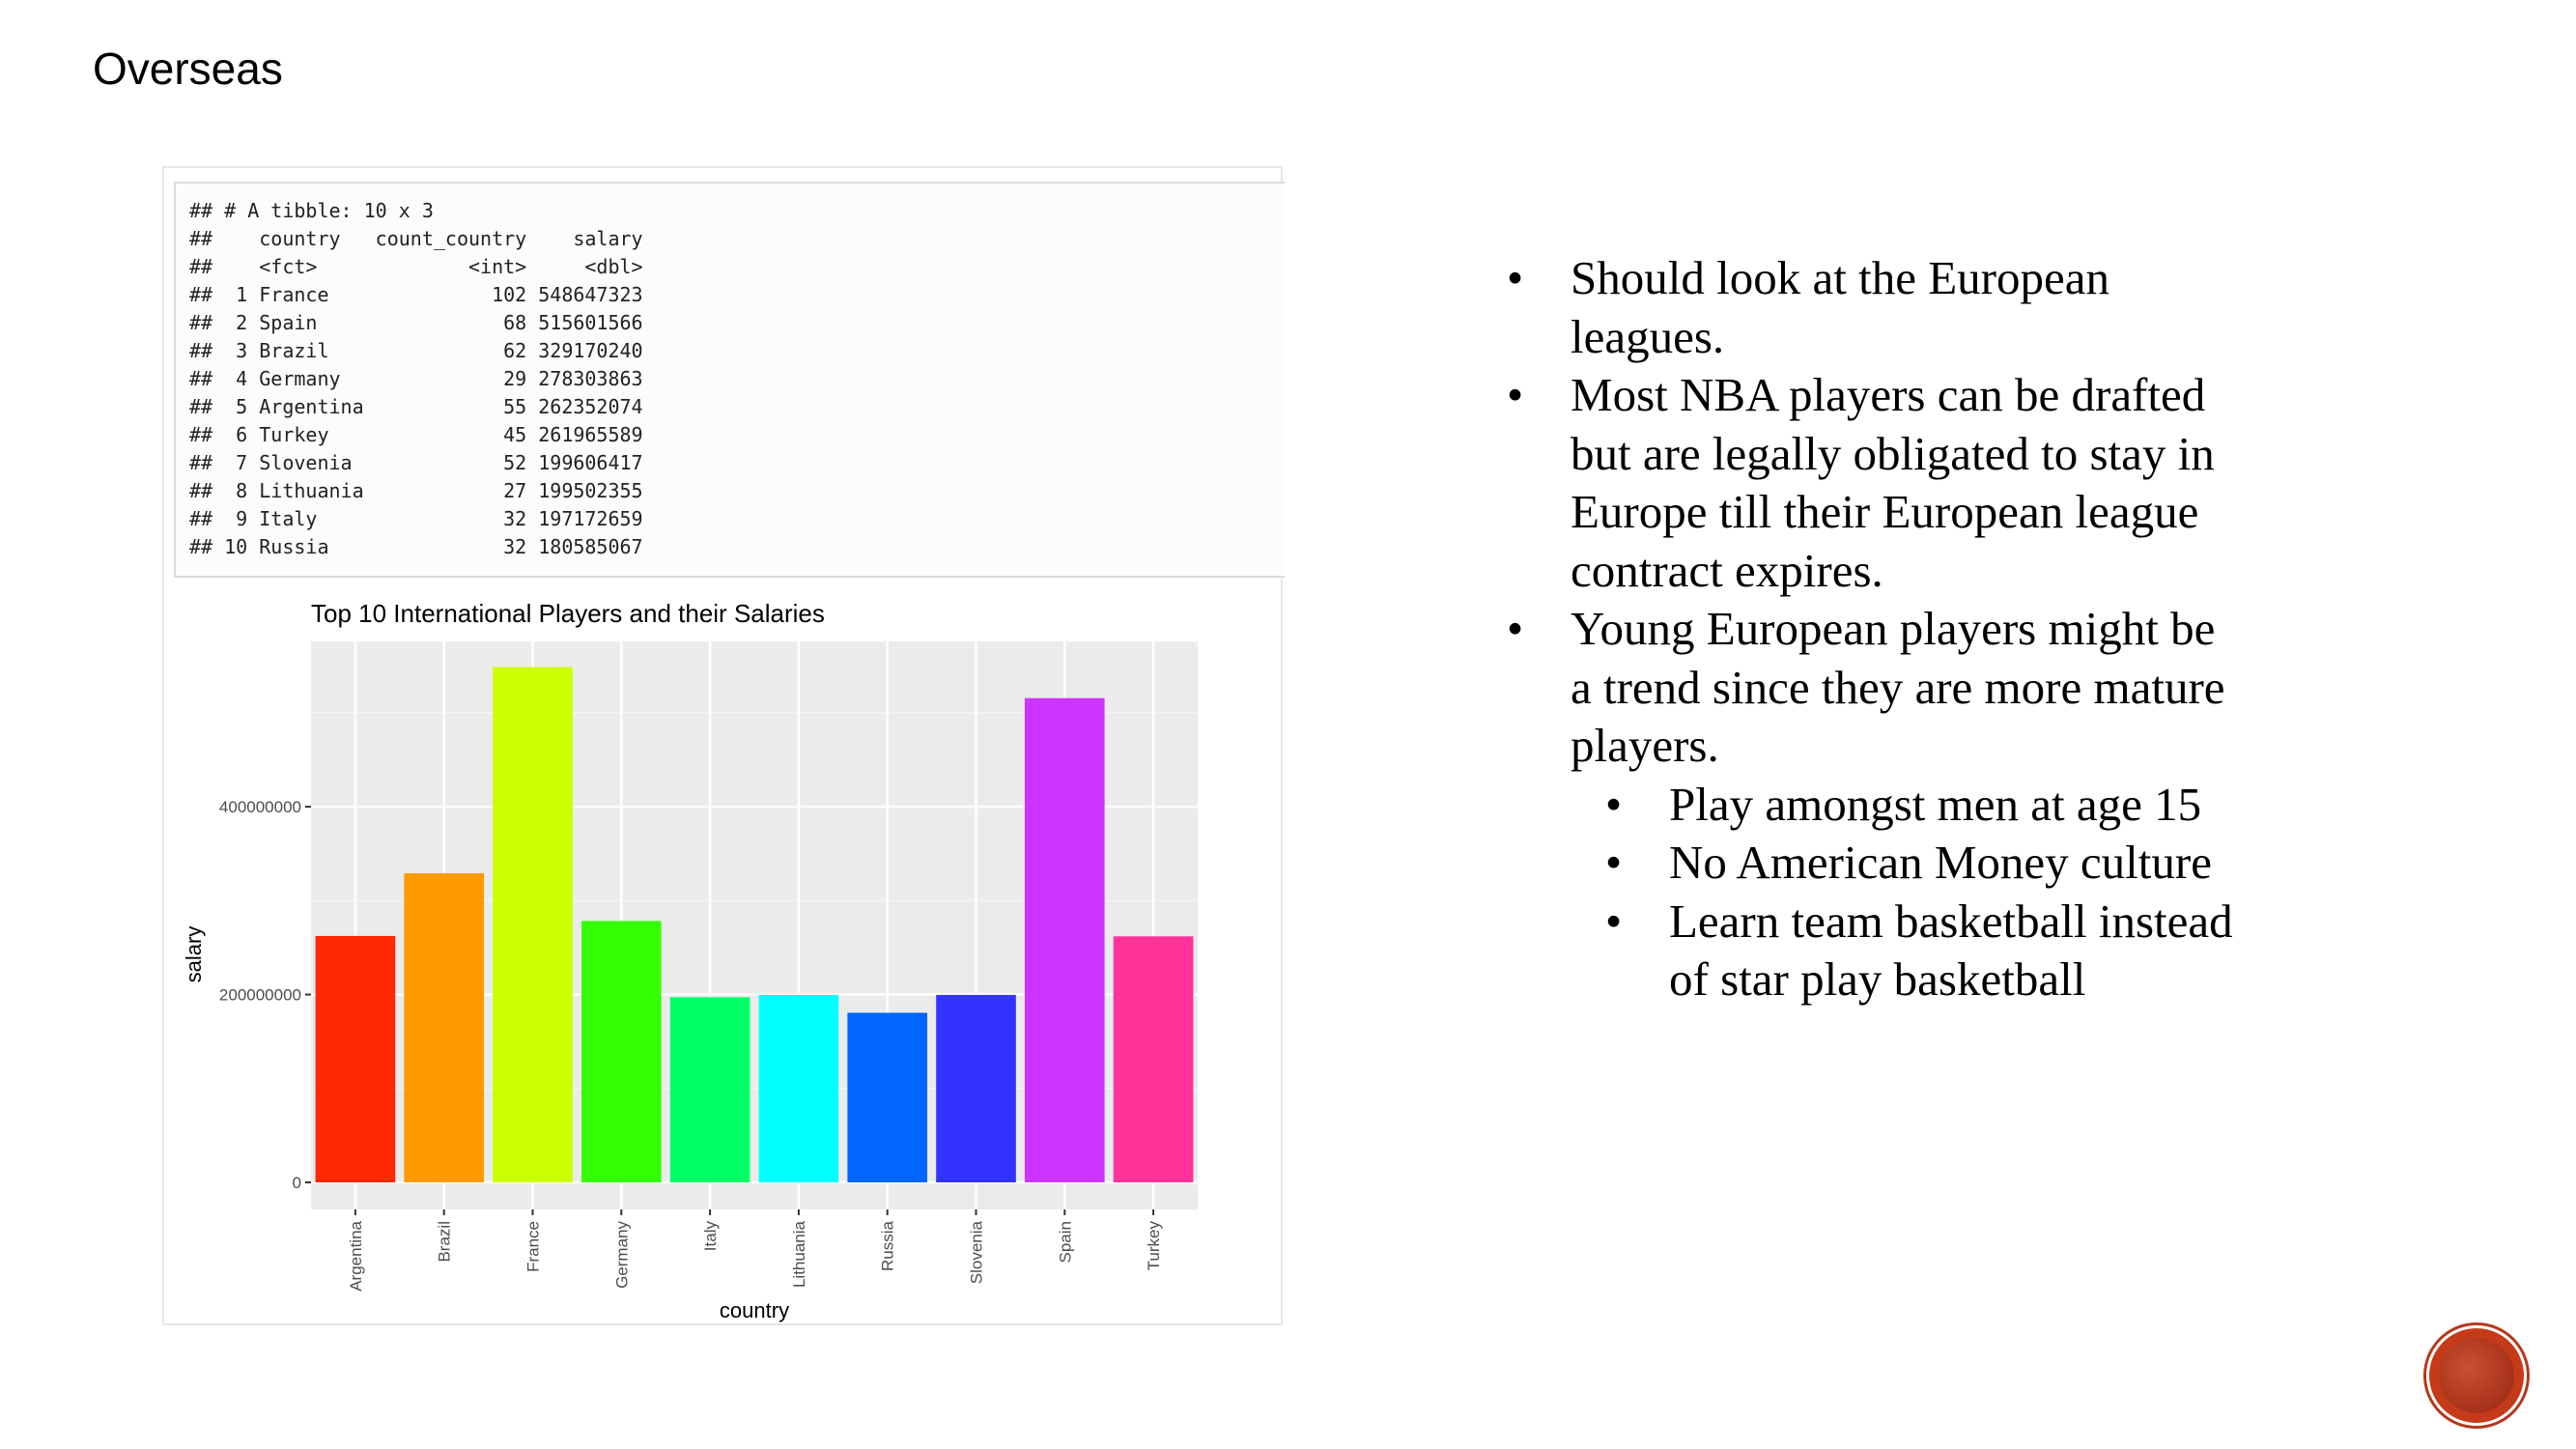 The height and width of the screenshot is (1449, 2576). What do you see at coordinates (533, 924) in the screenshot?
I see `bar-france` at bounding box center [533, 924].